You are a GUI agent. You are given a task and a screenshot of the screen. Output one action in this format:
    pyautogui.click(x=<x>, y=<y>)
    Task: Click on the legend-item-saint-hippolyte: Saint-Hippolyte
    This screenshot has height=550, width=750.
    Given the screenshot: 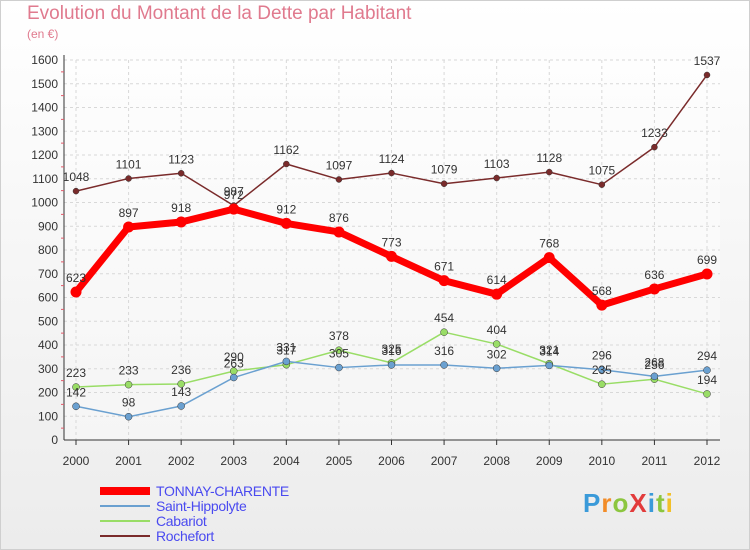 What is the action you would take?
    pyautogui.click(x=240, y=506)
    